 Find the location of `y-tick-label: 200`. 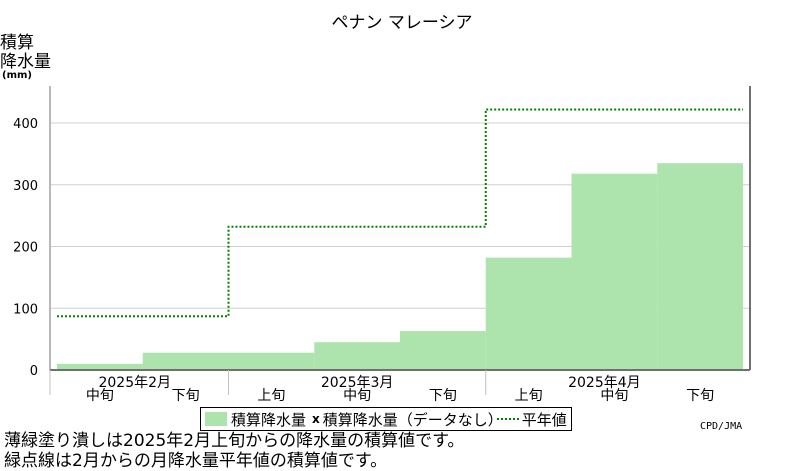

y-tick-label: 200 is located at coordinates (25, 248).